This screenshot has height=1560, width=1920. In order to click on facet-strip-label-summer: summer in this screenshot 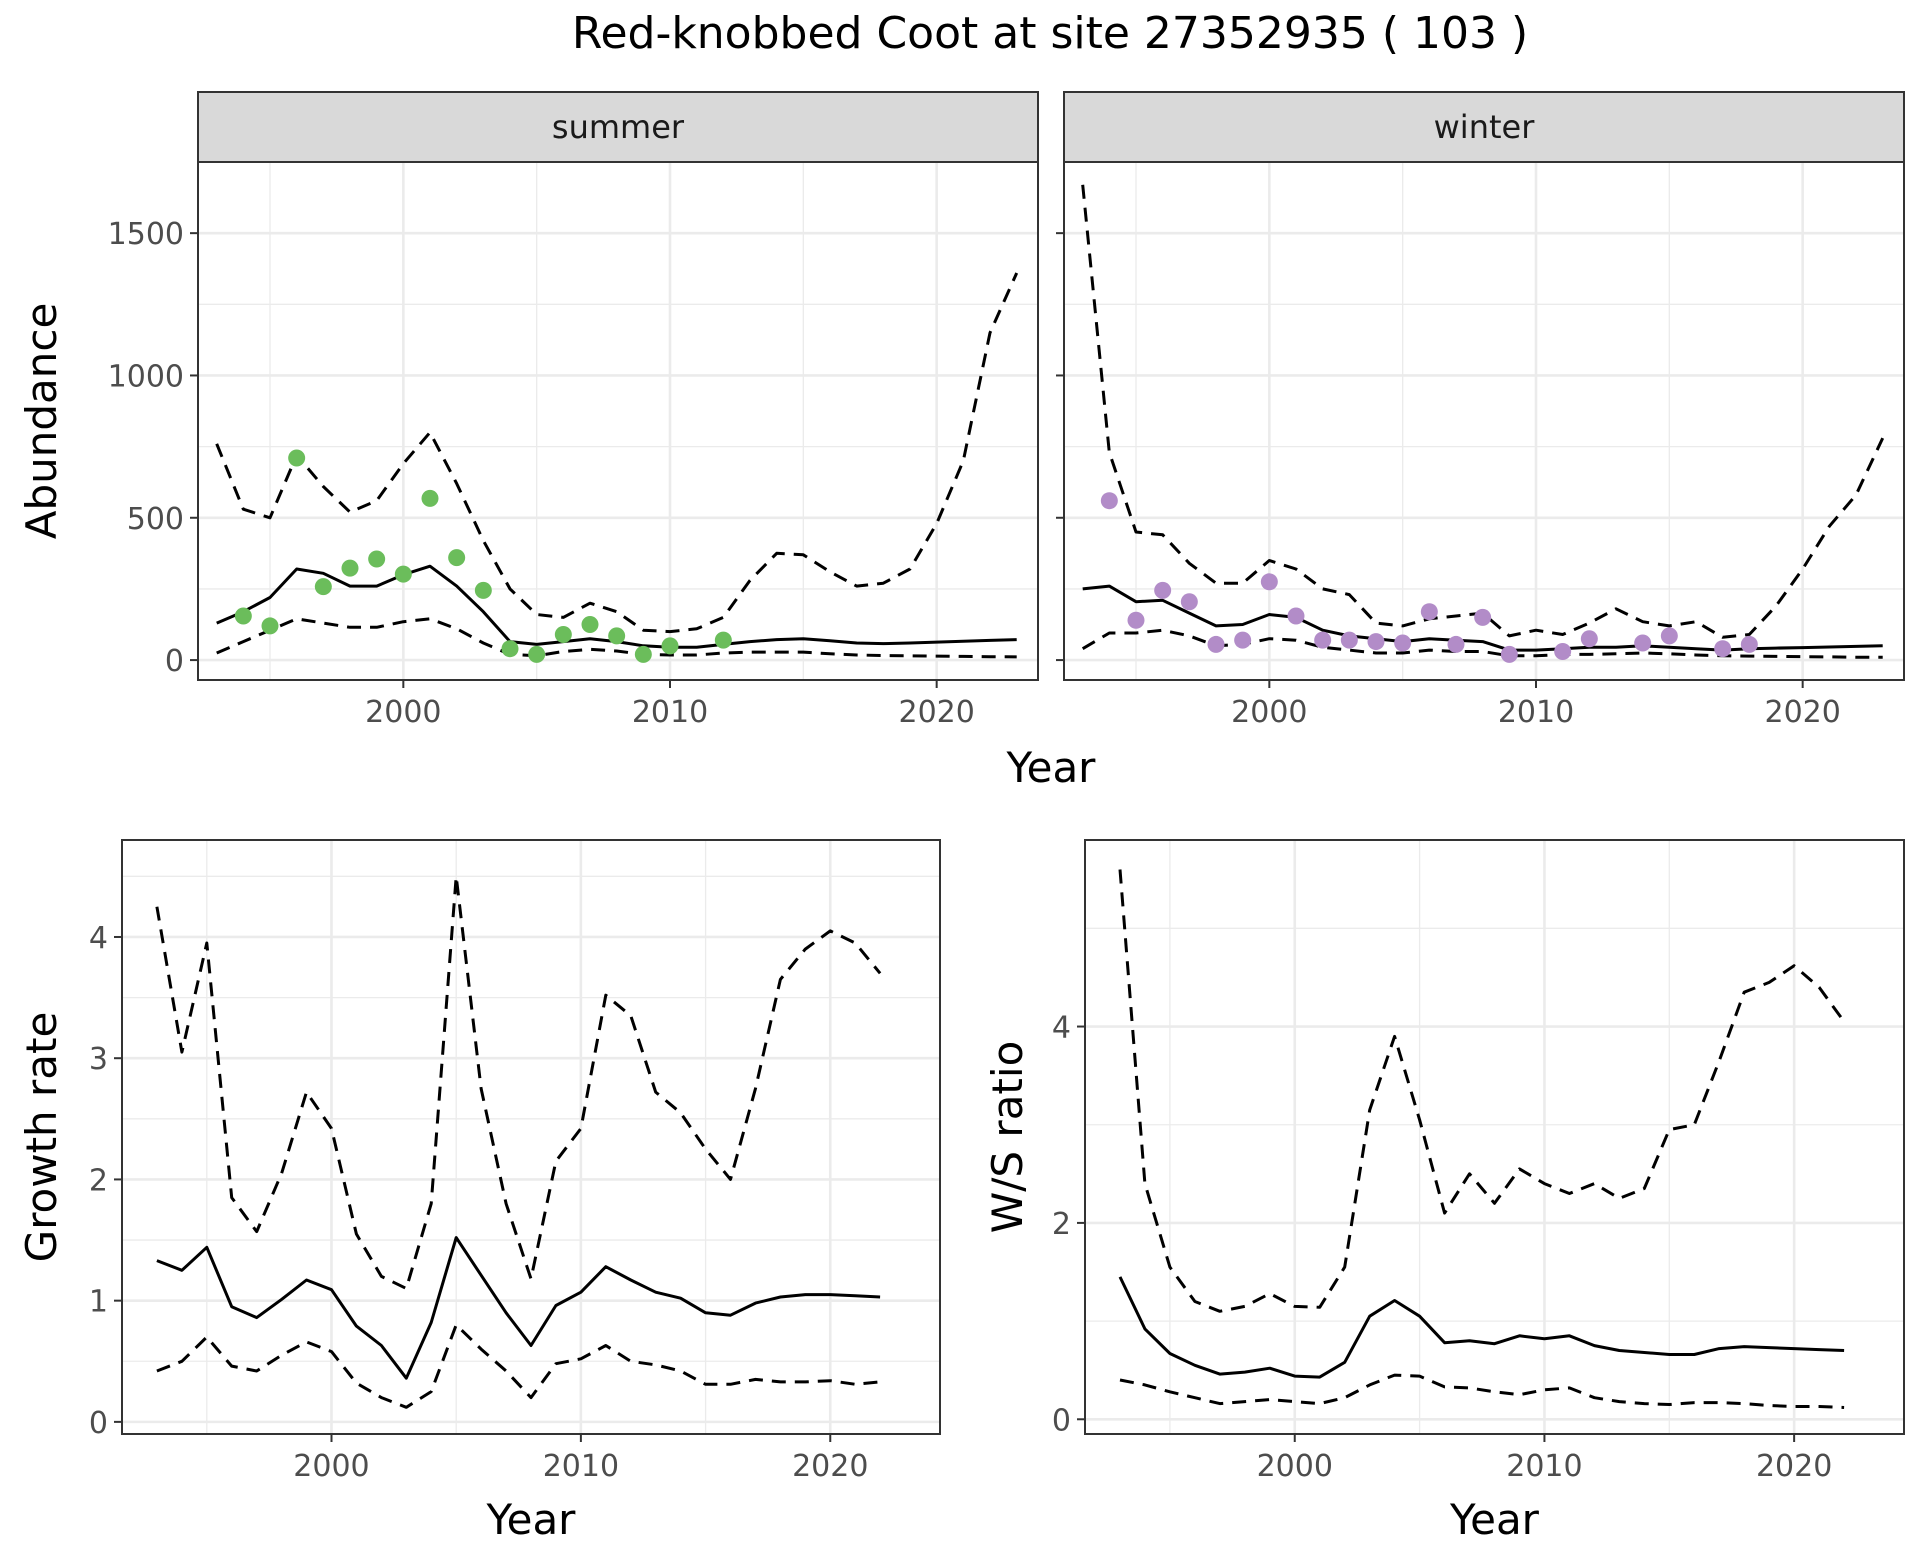, I will do `click(618, 127)`.